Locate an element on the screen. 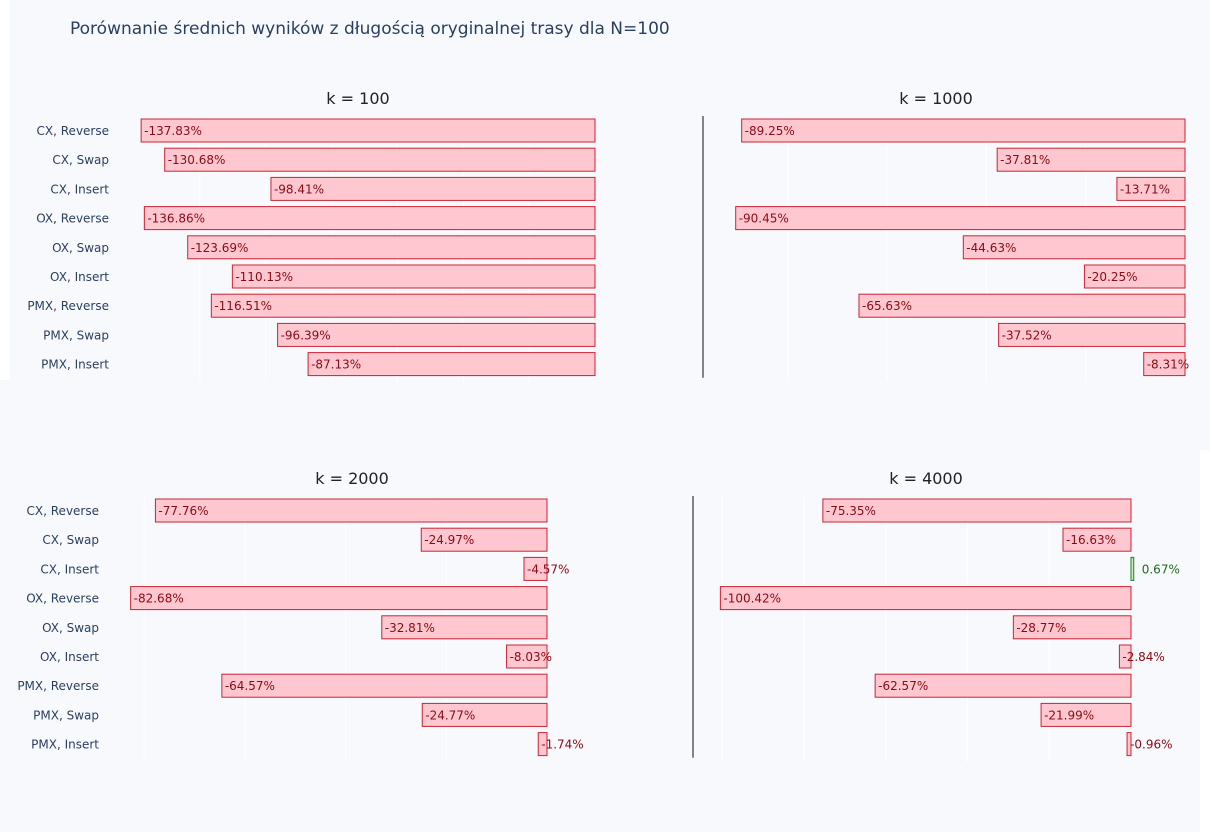 The image size is (1212, 832). data-label: -0.96% is located at coordinates (1151, 745).